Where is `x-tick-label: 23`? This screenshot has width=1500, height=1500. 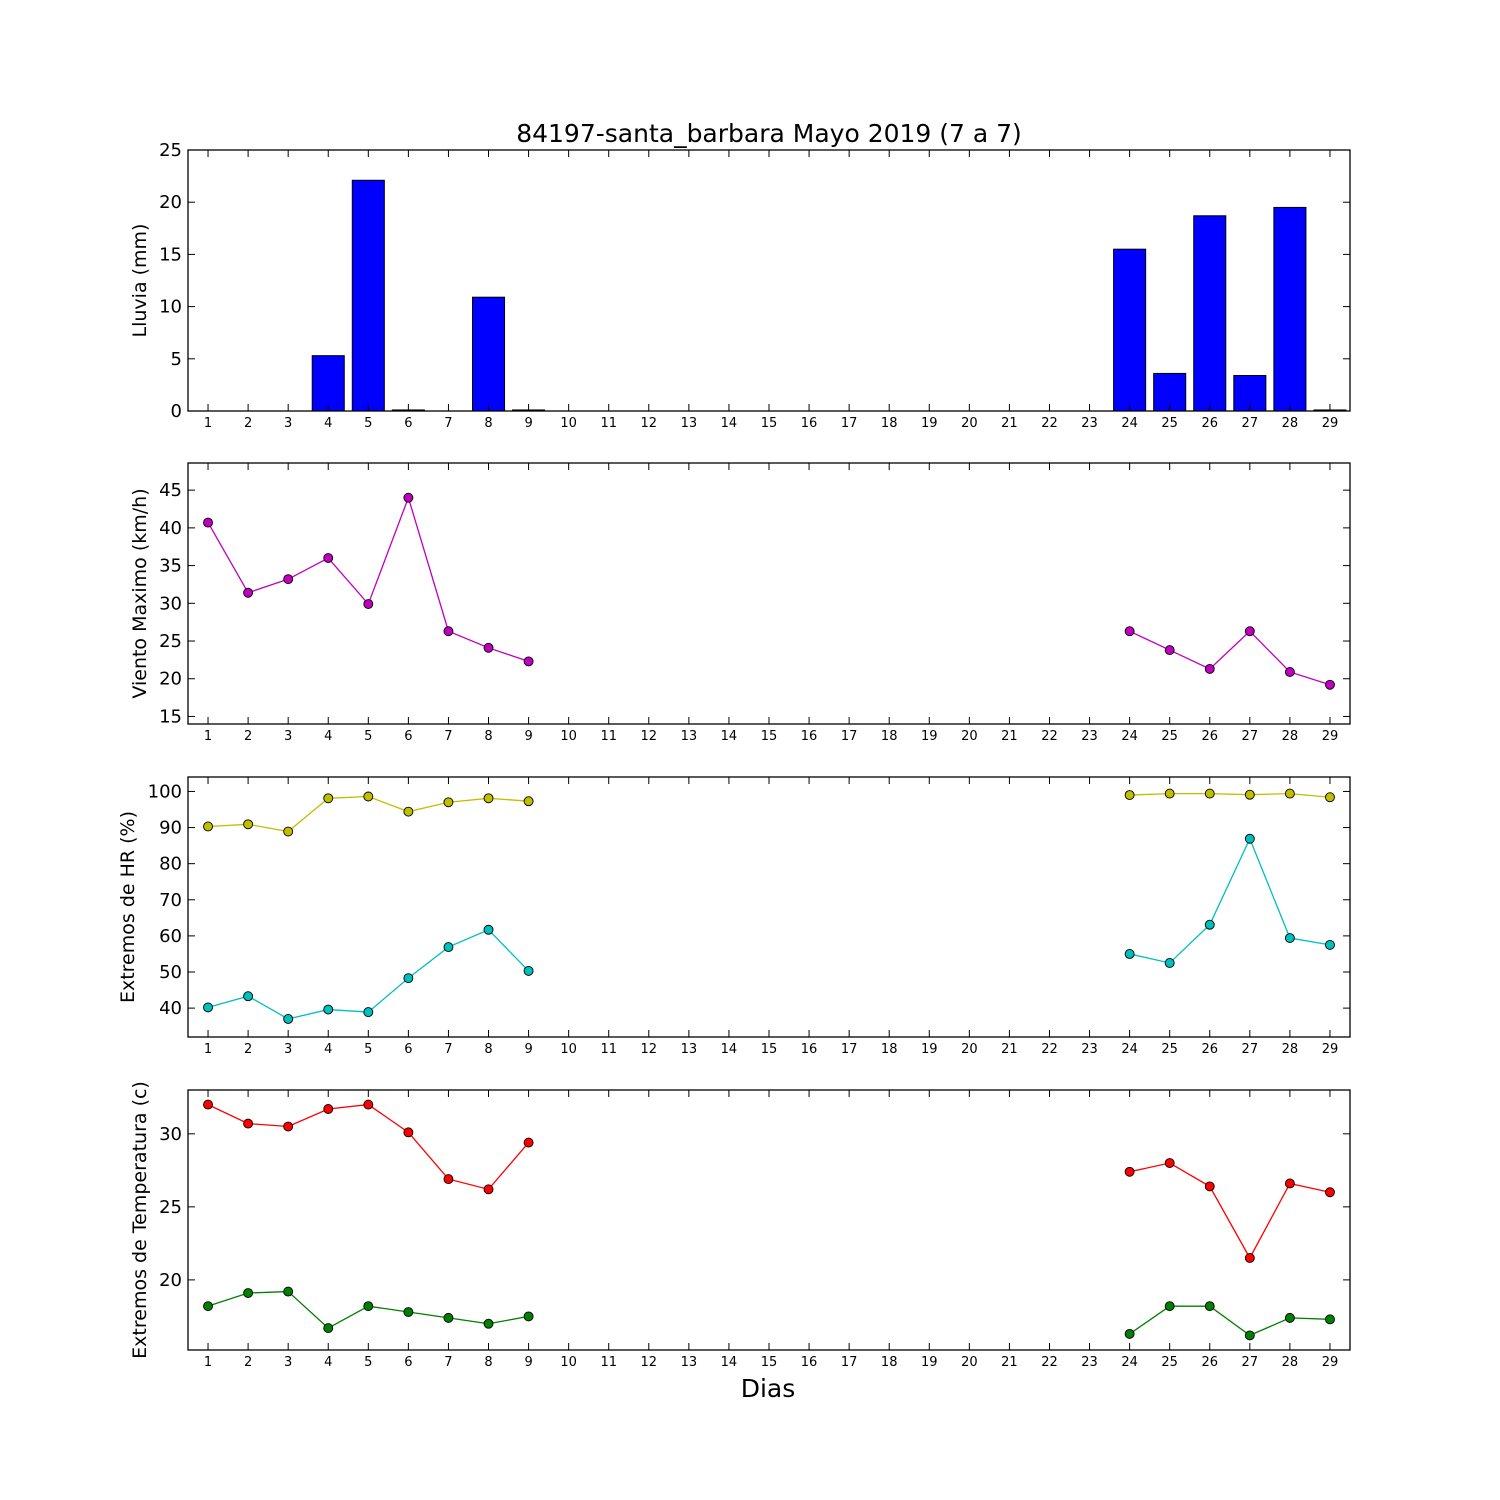
x-tick-label: 23 is located at coordinates (1089, 1362).